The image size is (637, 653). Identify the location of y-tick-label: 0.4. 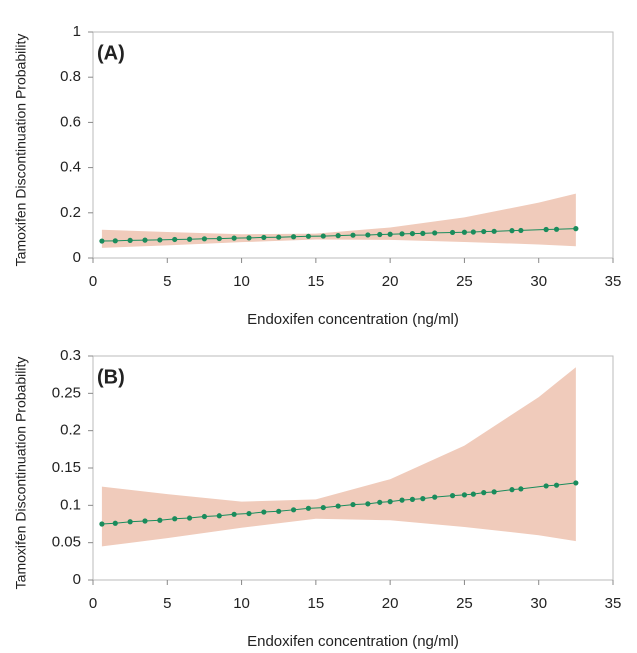
(70, 167).